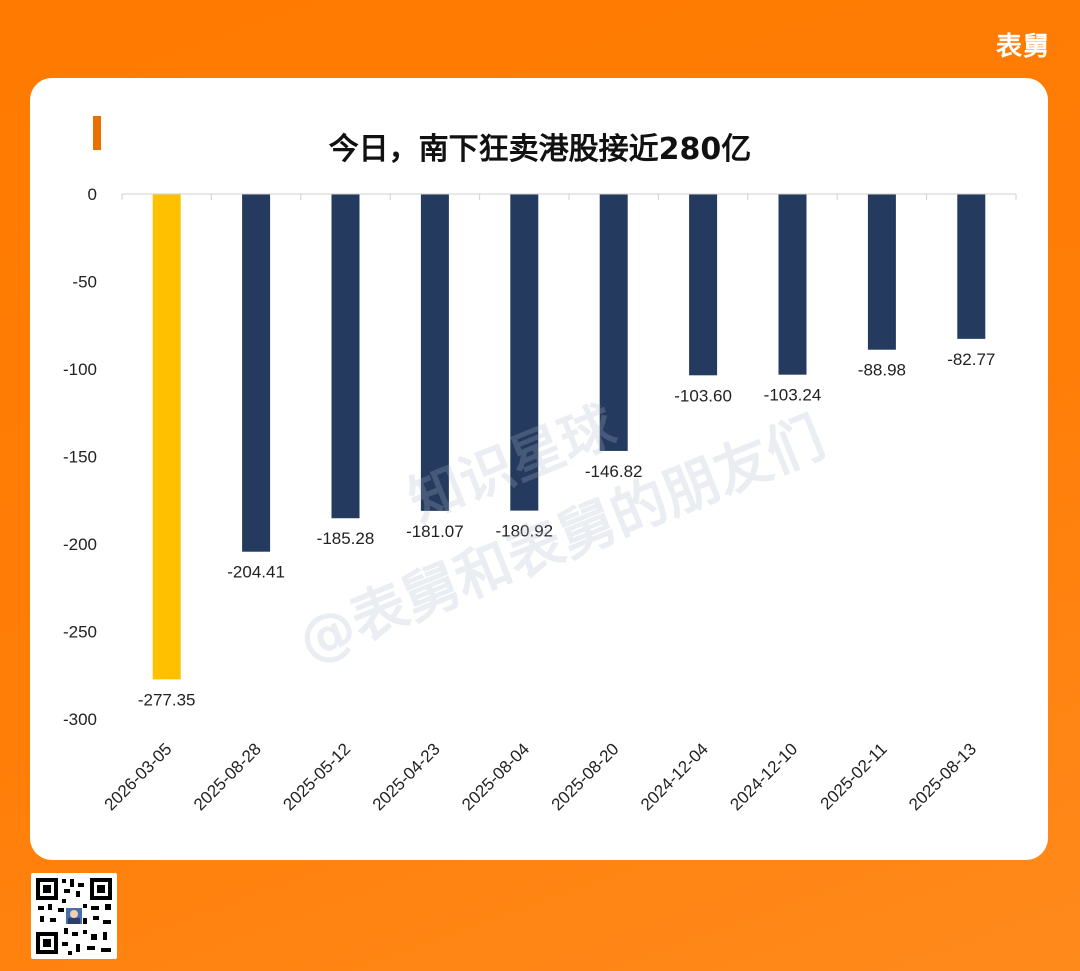 The image size is (1080, 971). Describe the element at coordinates (585, 776) in the screenshot. I see `x-tick-label: 2025-08-20` at that location.